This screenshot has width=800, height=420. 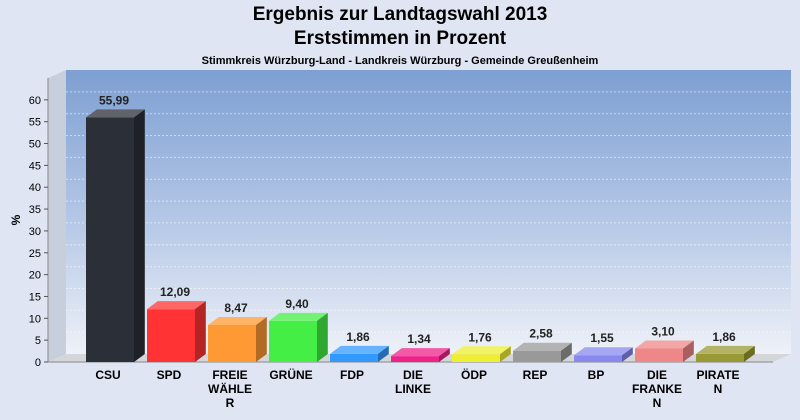 I want to click on category-label: FDP, so click(x=352, y=375).